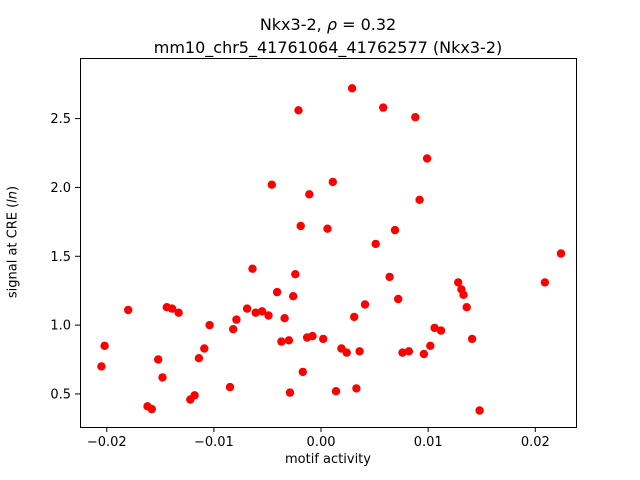  I want to click on y-axis-label: signal at CRE (ln), so click(15, 242).